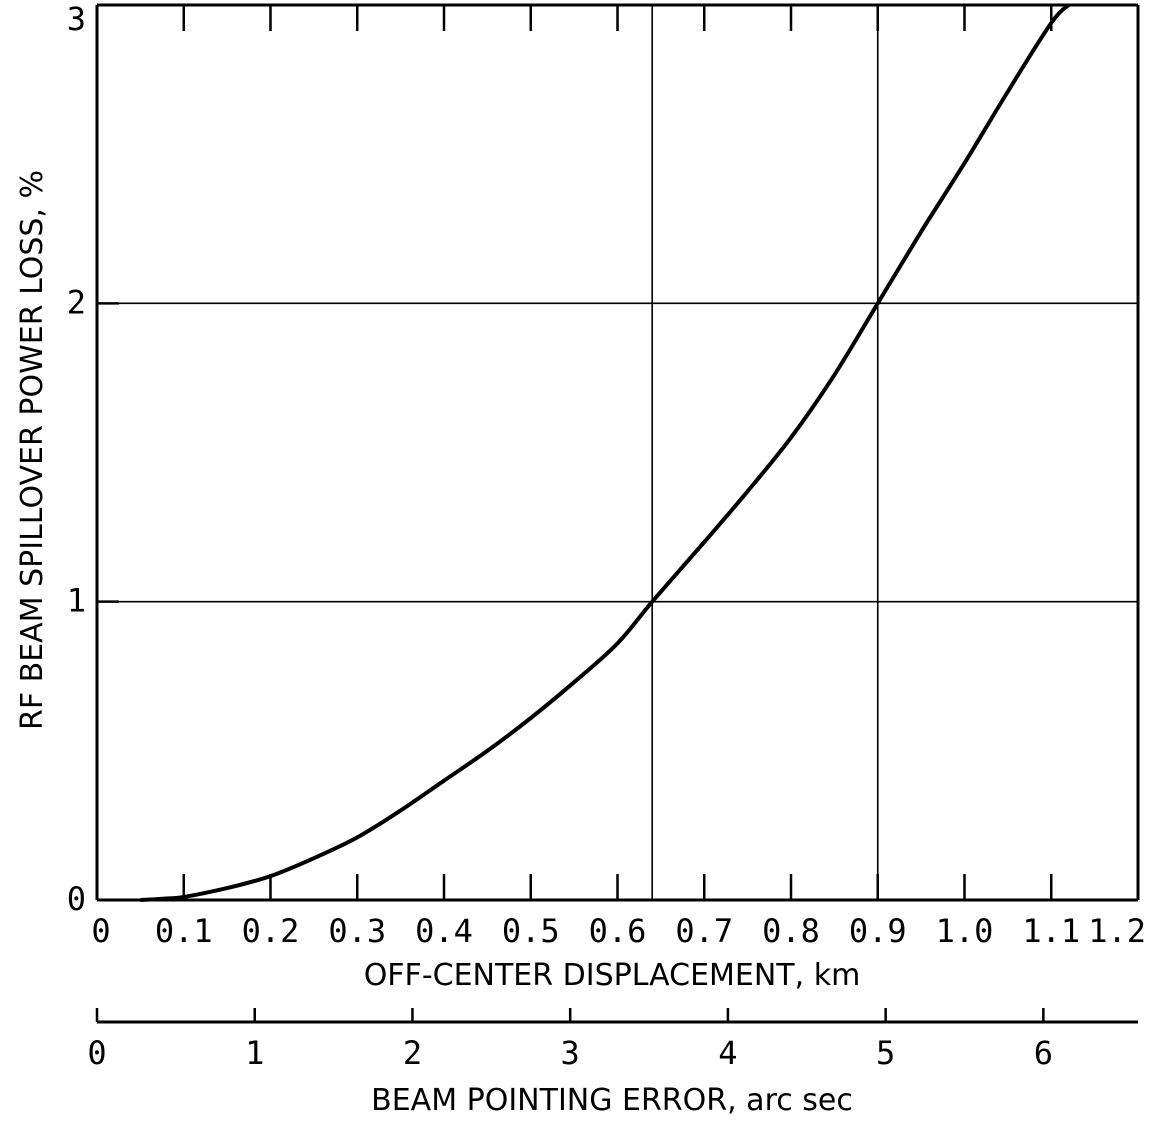  Describe the element at coordinates (618, 931) in the screenshot. I see `x-tick-label-6: 0.6` at that location.